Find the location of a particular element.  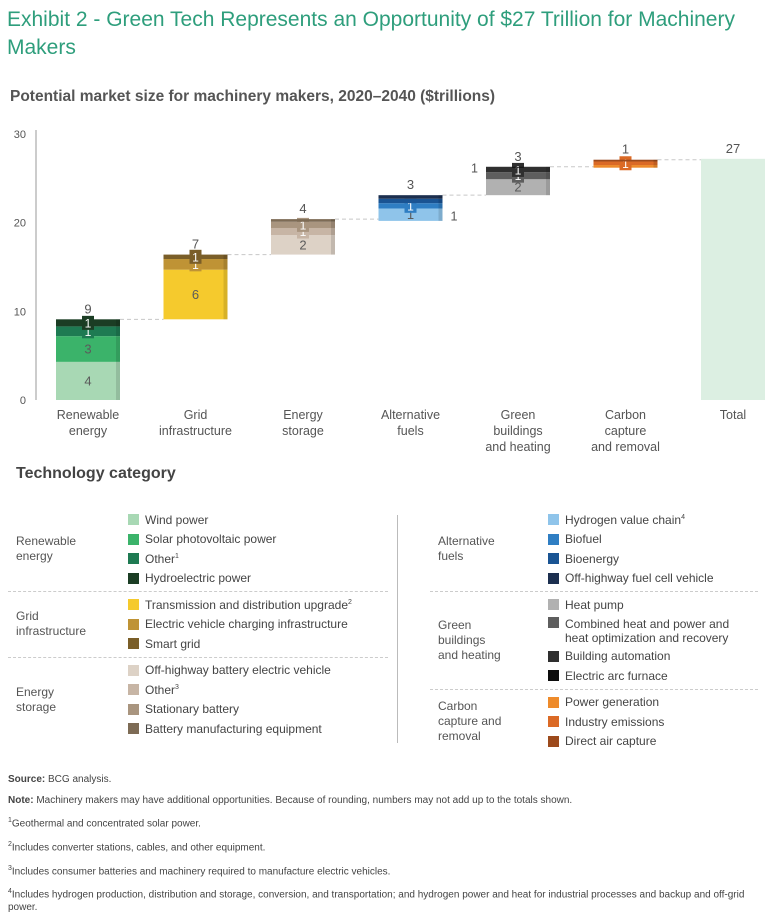

legend-item: Hydroelectric power is located at coordinates (202, 579).